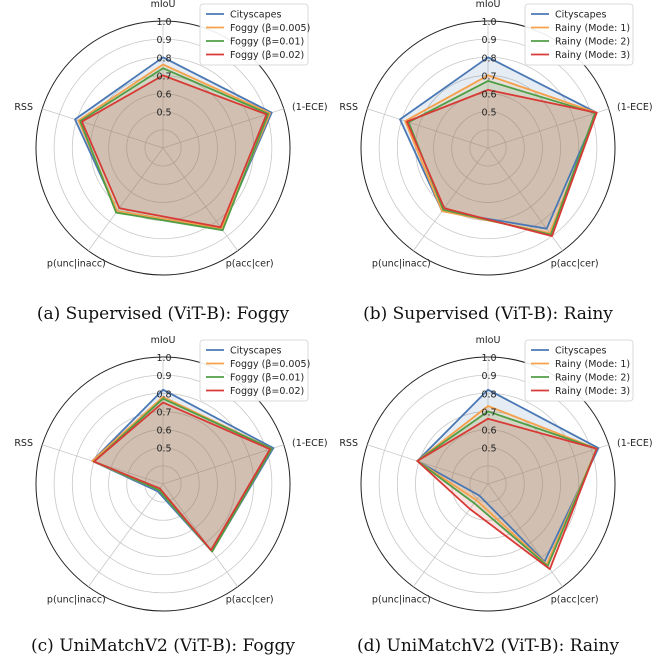 This screenshot has height=655, width=655. I want to click on panel-caption: (d) UniMatchV2 (ViT-B): Rainy, so click(488, 645).